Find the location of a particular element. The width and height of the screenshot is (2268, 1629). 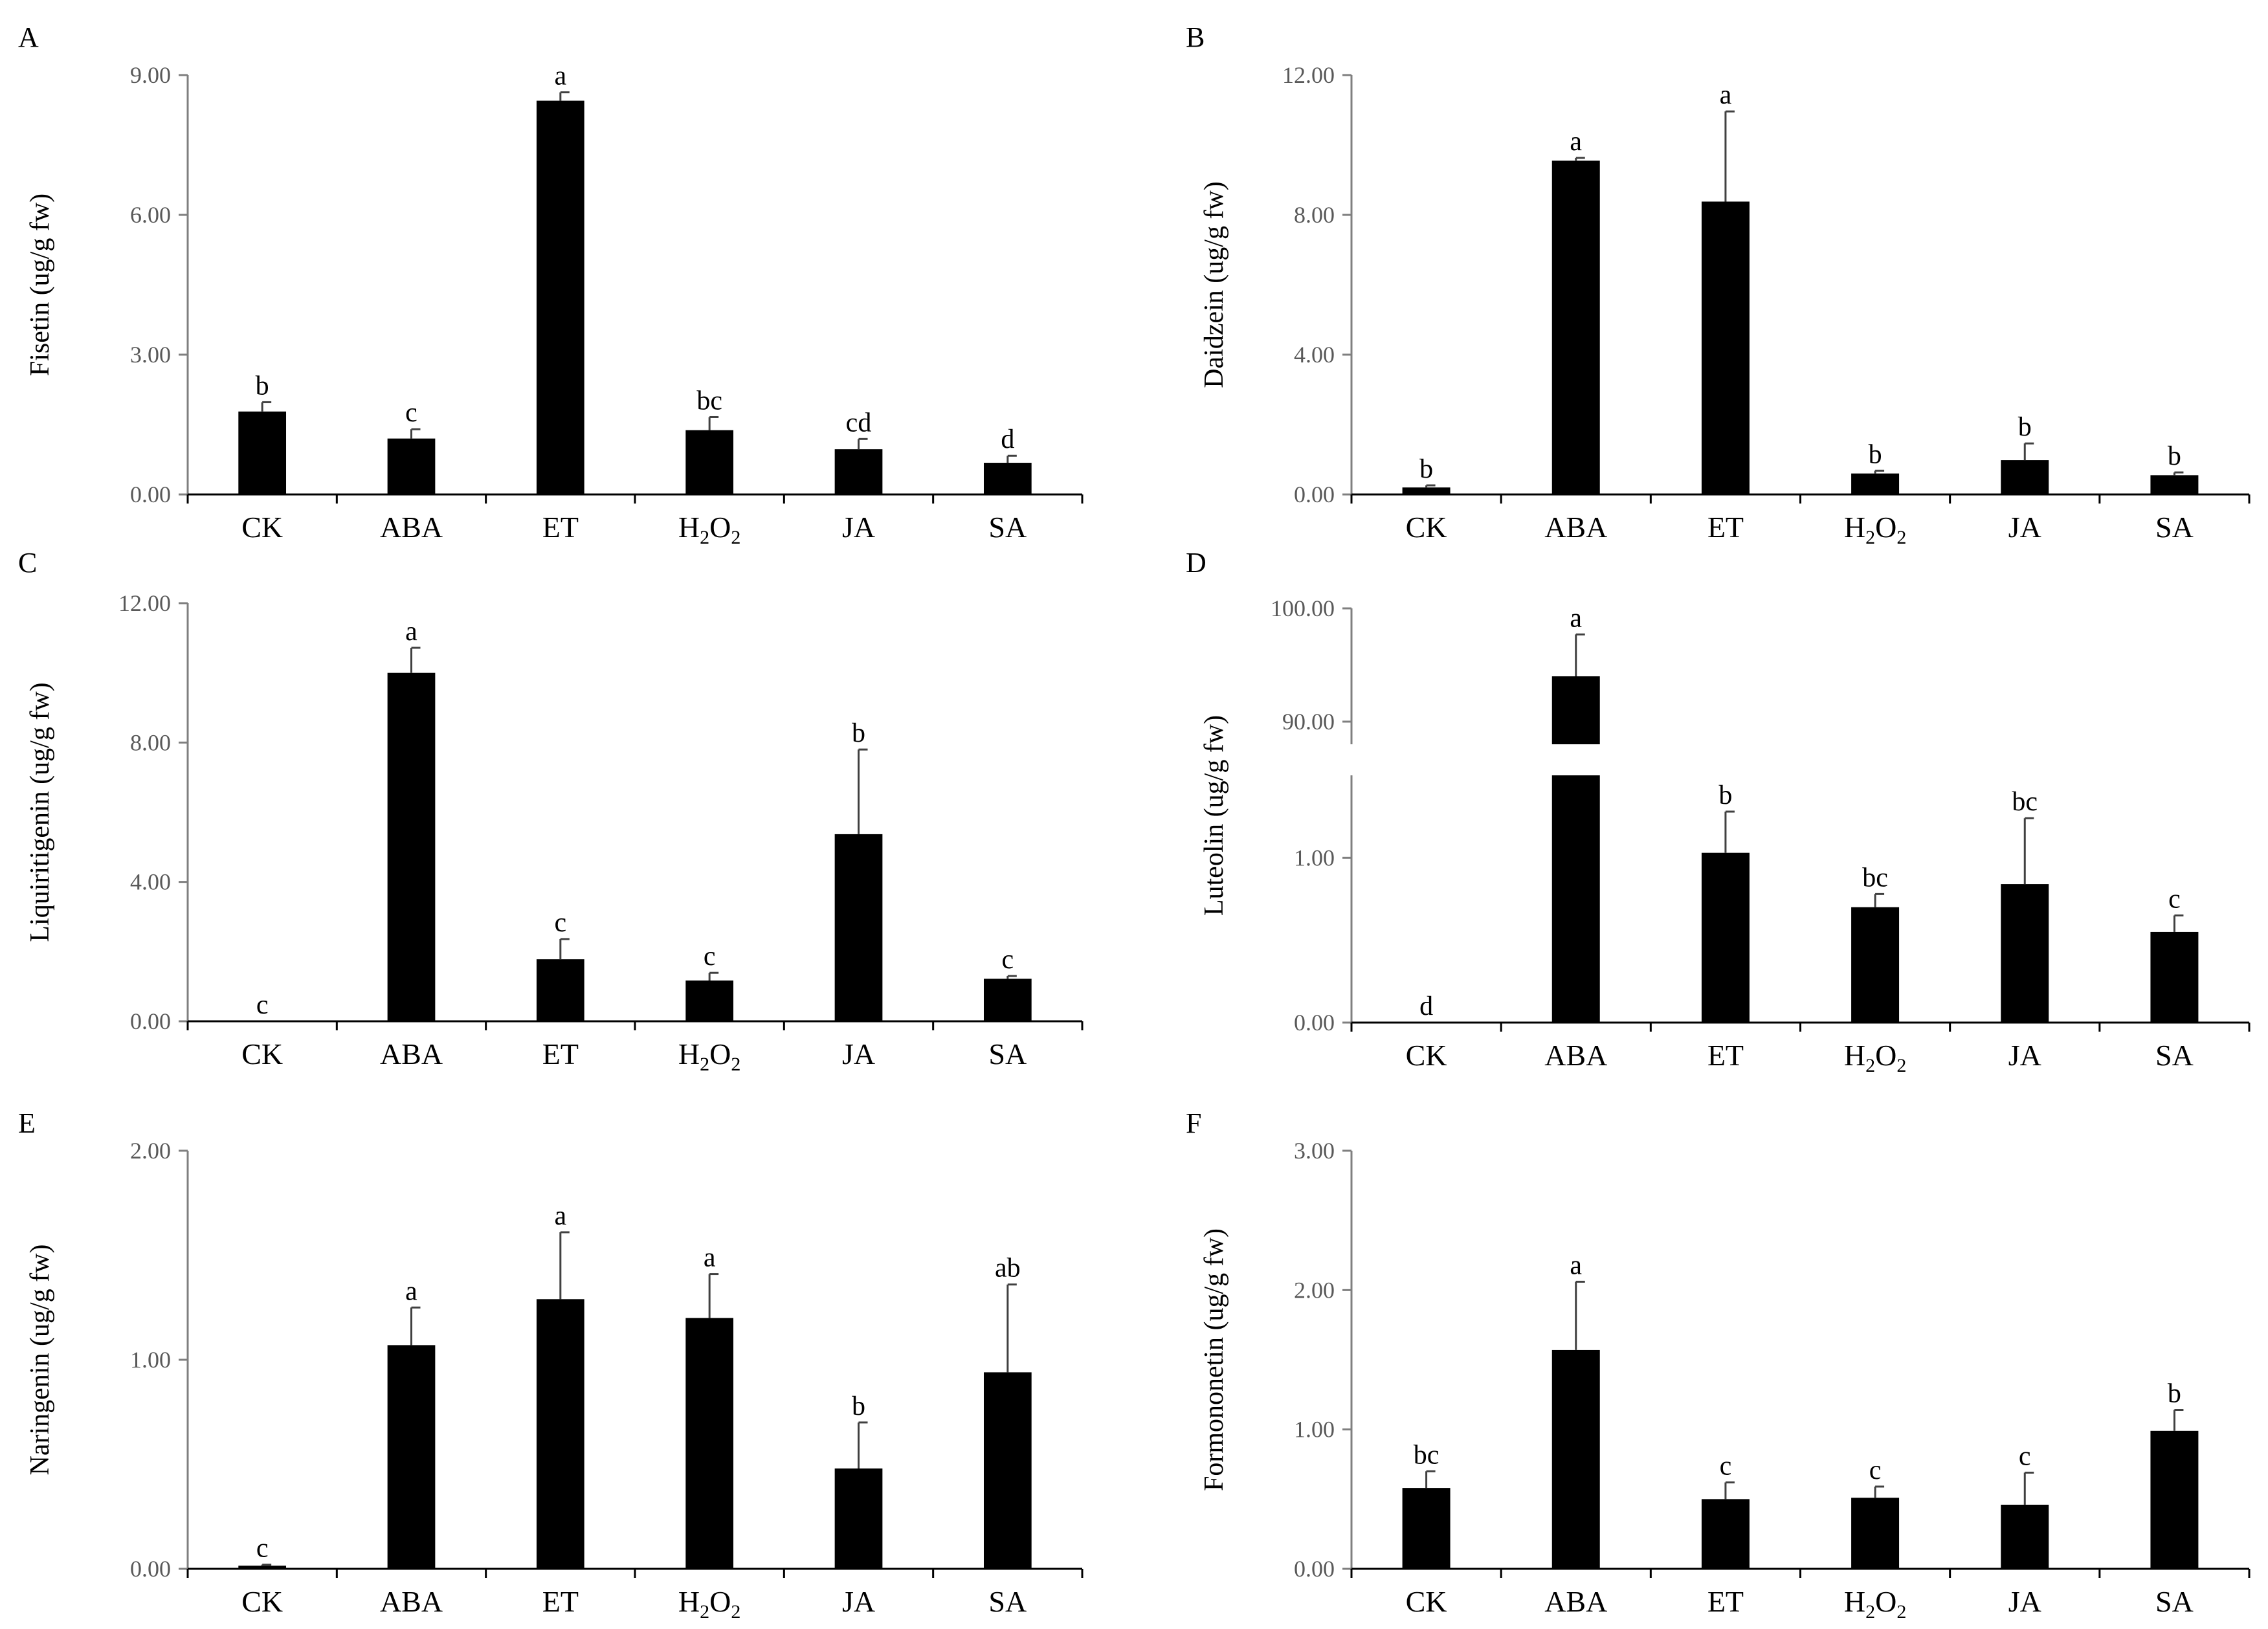

panel-letter: A is located at coordinates (28, 37).